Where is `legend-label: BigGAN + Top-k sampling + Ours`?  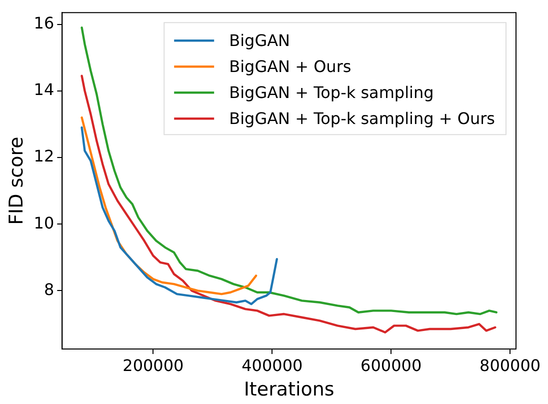
legend-label: BigGAN + Top-k sampling + Ours is located at coordinates (362, 118).